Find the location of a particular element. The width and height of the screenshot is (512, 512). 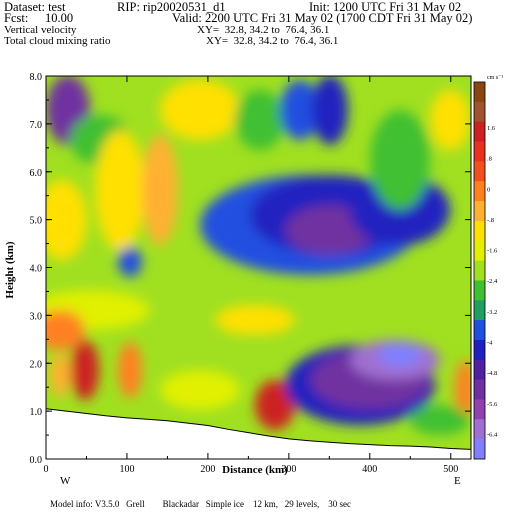

colorbar-unit: cm s⁻¹ is located at coordinates (495, 78).